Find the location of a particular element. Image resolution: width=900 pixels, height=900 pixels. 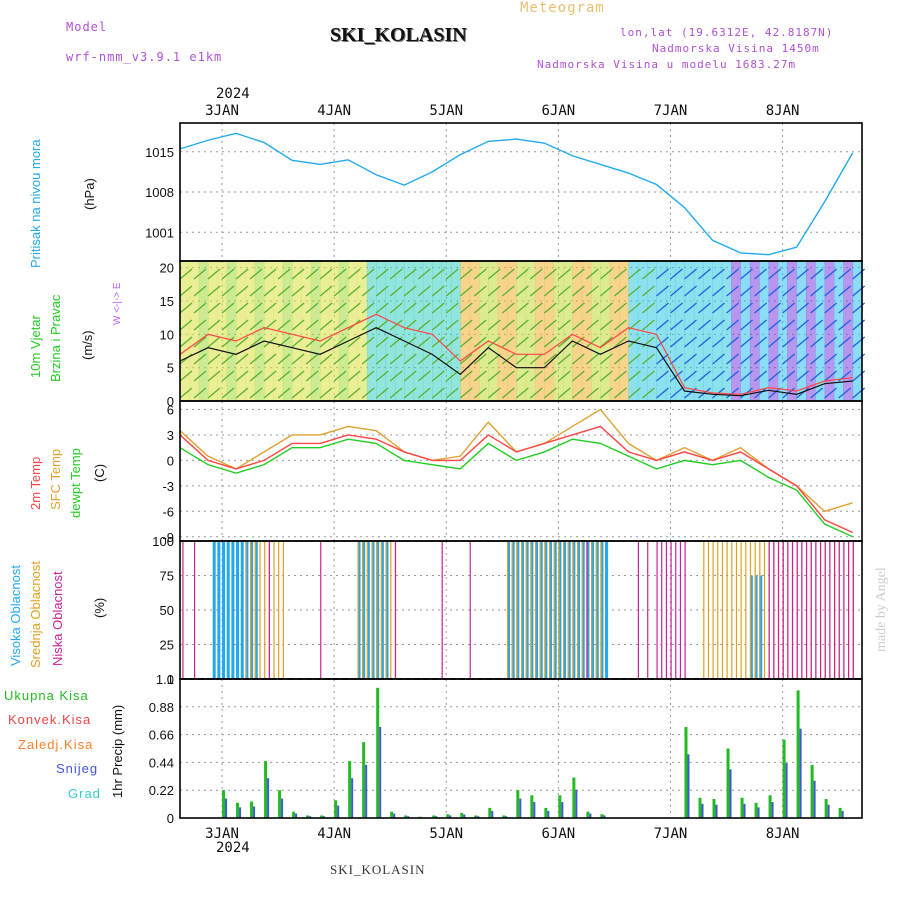

day-label-bottom: 5JAN is located at coordinates (446, 834).